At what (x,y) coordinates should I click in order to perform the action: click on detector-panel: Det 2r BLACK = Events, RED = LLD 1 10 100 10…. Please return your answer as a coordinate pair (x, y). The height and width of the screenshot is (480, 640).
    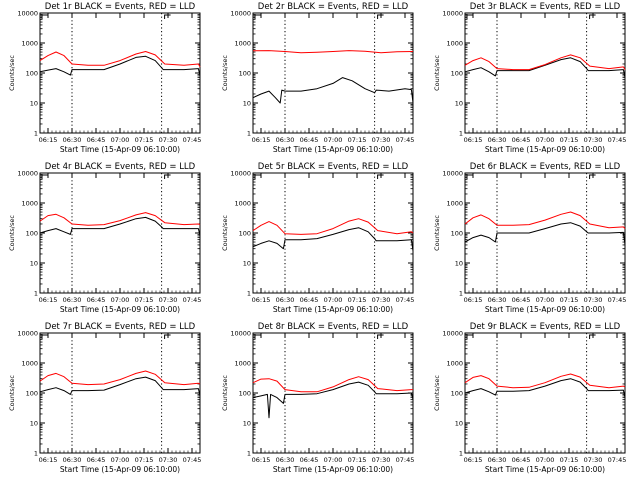
    Looking at the image, I should click on (317, 78).